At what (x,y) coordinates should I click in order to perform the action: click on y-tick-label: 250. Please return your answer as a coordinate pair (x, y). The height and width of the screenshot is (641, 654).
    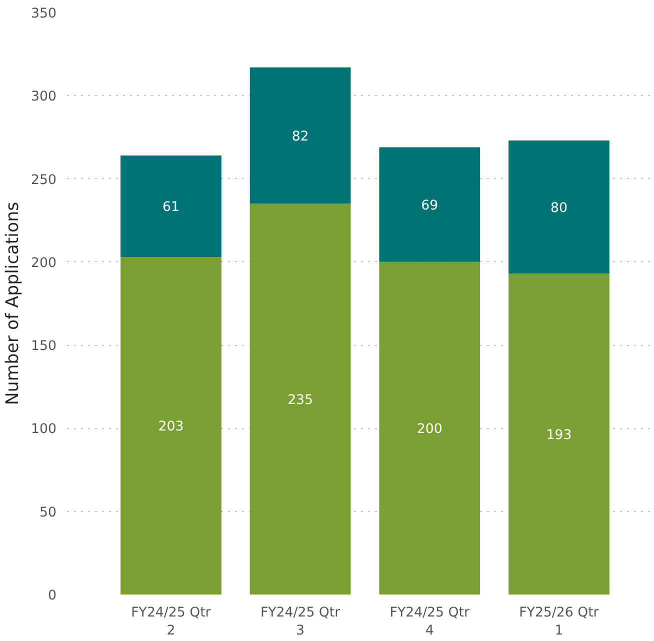
    Looking at the image, I should click on (44, 180).